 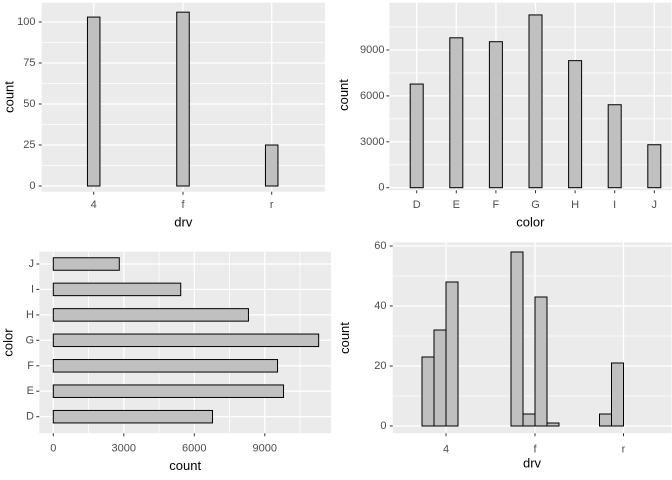 I want to click on y-tick-label: J, so click(x=32, y=264).